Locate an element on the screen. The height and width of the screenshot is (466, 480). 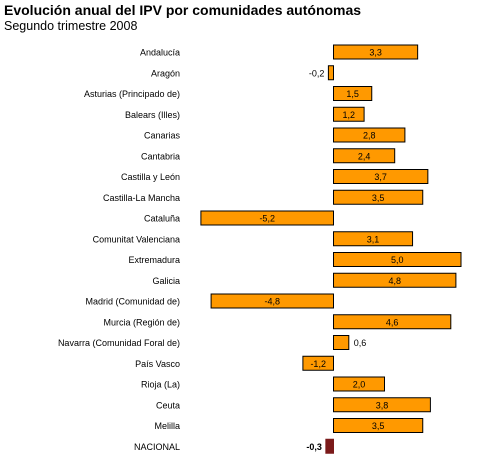
bar-canarias is located at coordinates (369, 135).